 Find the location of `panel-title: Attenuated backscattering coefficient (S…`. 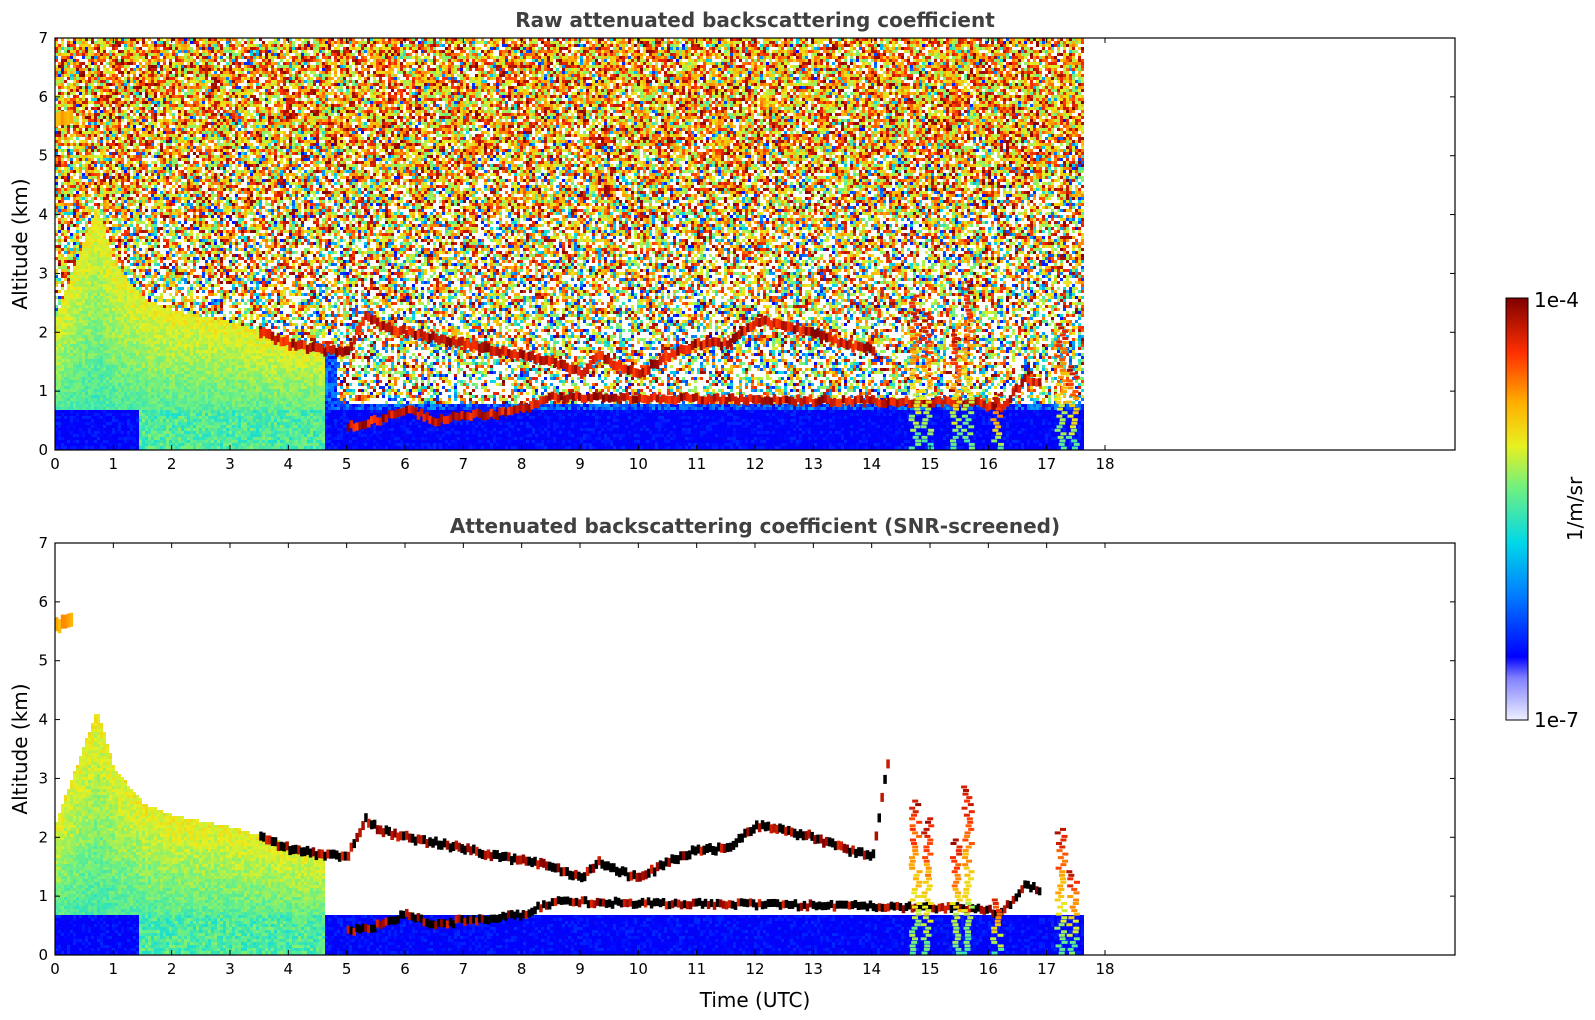

panel-title: Attenuated backscattering coefficient (S… is located at coordinates (755, 526).